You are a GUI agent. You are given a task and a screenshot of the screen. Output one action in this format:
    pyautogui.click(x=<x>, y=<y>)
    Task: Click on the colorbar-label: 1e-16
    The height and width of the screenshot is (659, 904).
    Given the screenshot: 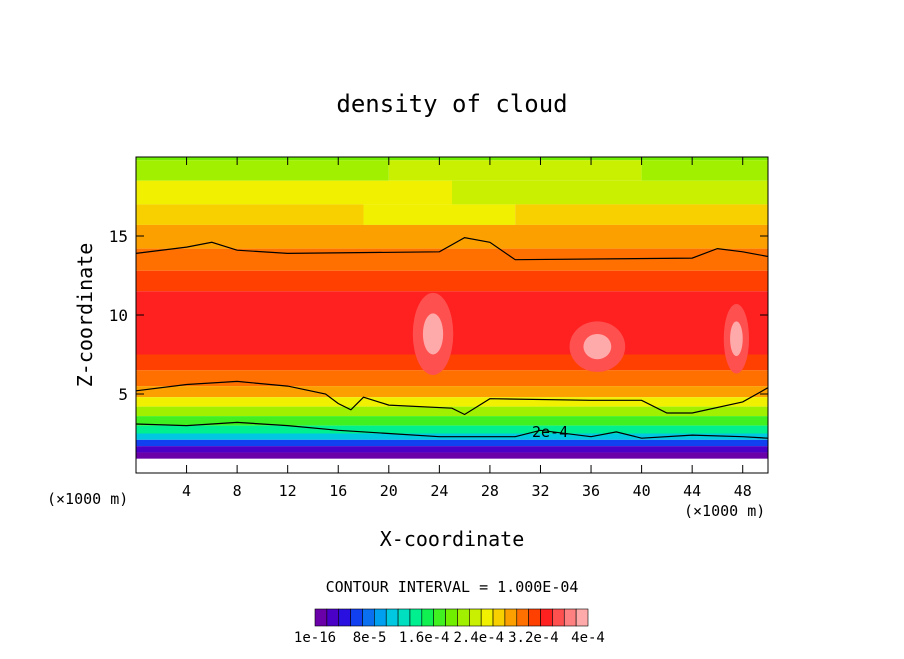 What is the action you would take?
    pyautogui.click(x=315, y=638)
    